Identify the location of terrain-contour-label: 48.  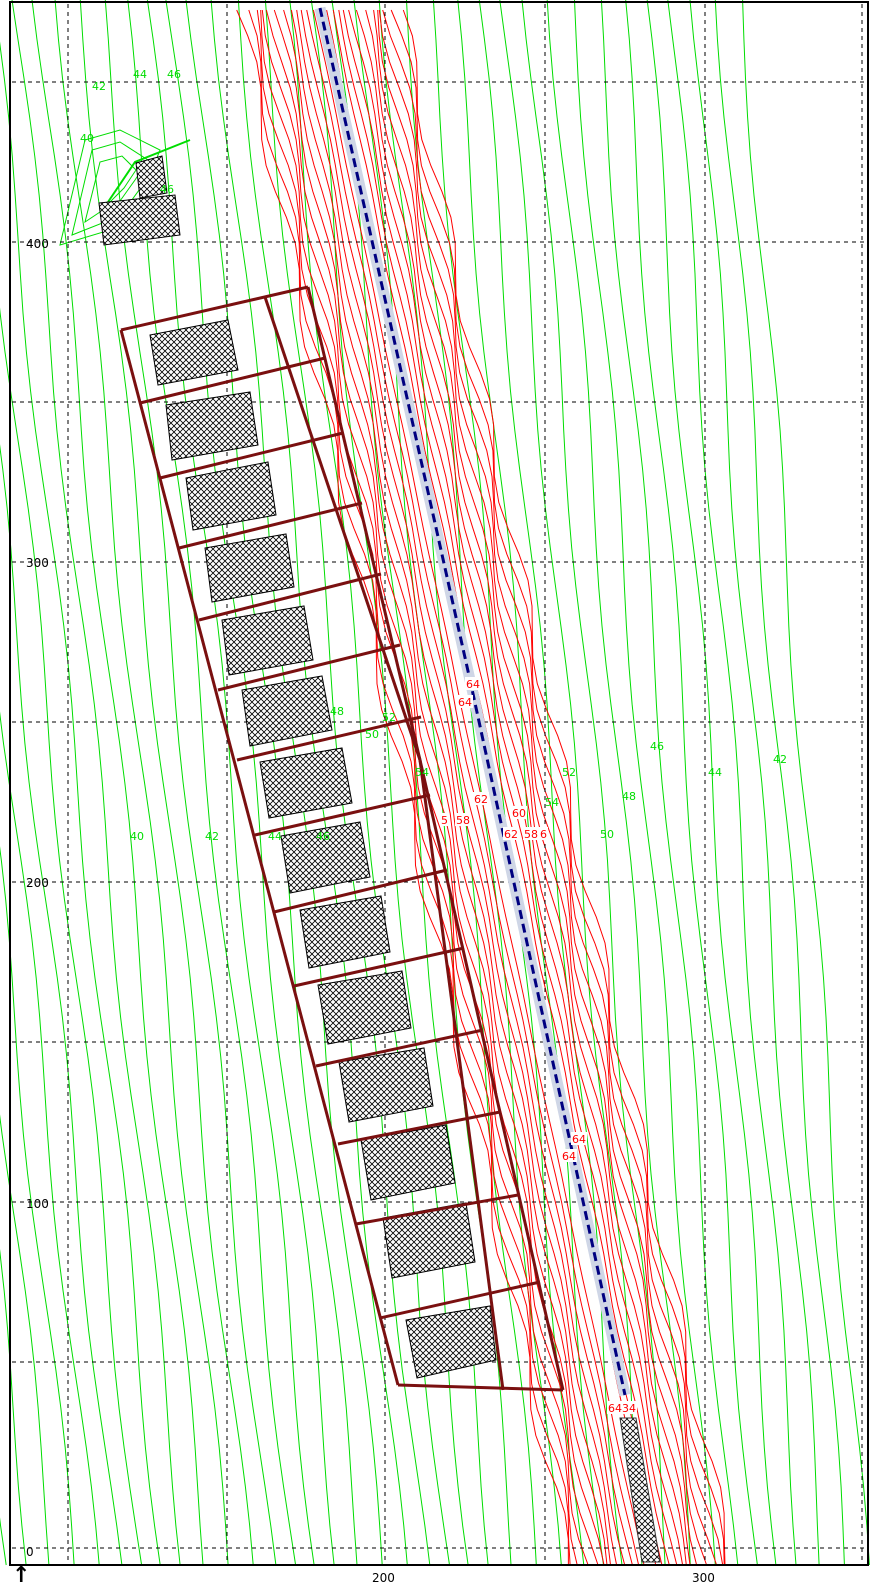
(629, 796).